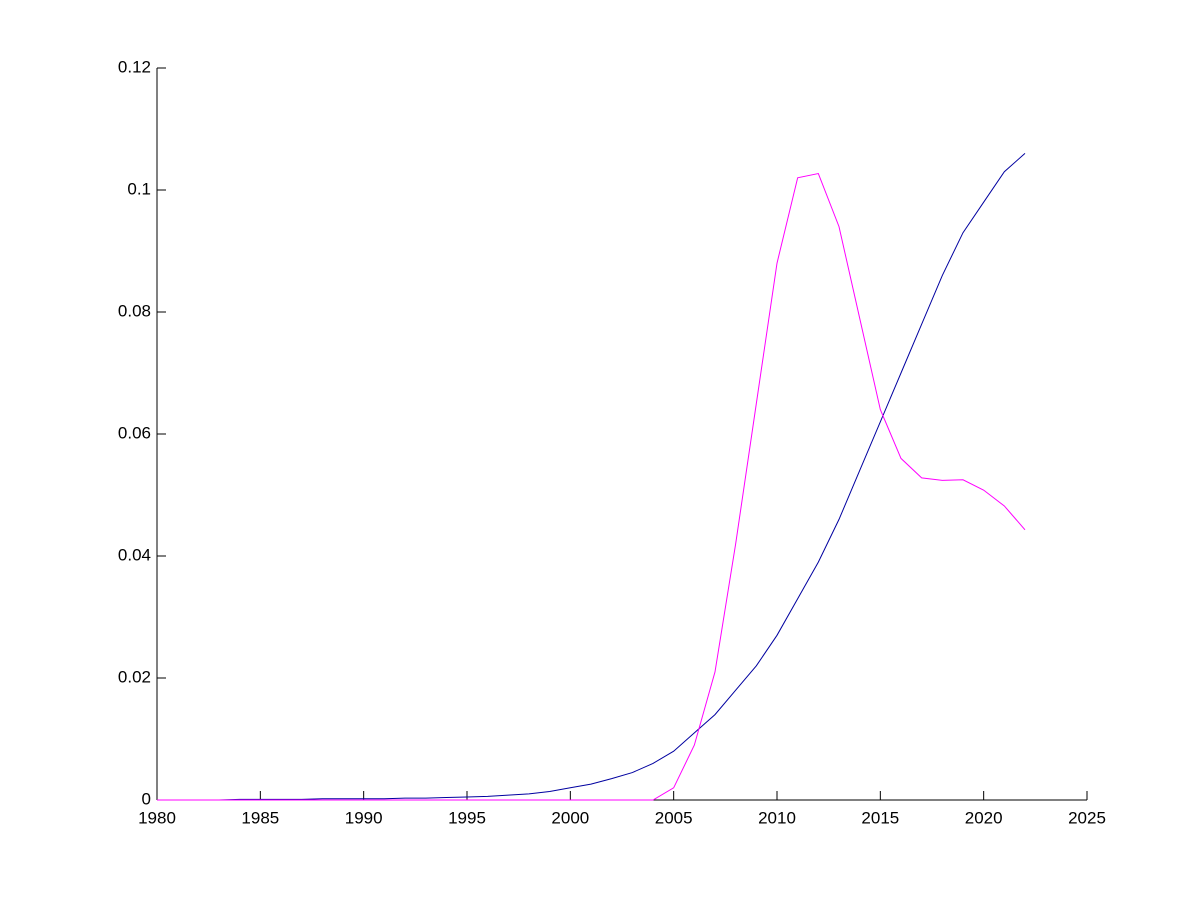  What do you see at coordinates (134, 66) in the screenshot?
I see `y-tick-label: 0.12` at bounding box center [134, 66].